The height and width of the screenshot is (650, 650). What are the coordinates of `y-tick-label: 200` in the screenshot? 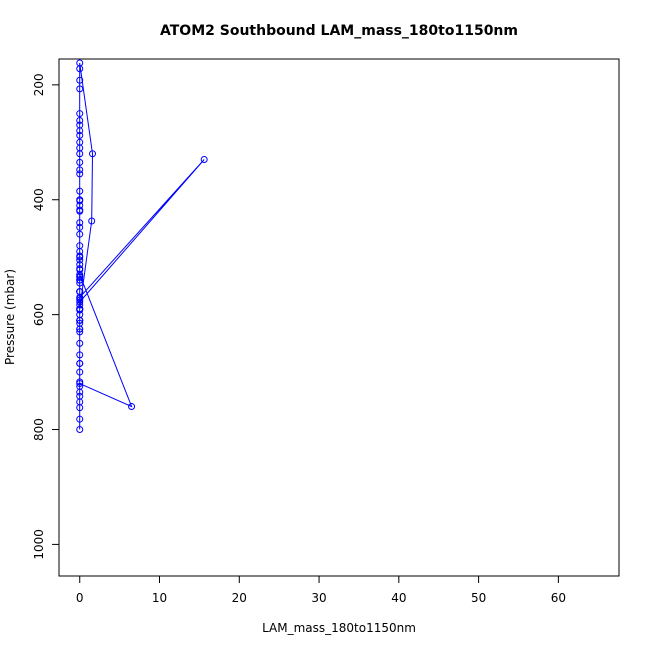 It's located at (39, 84).